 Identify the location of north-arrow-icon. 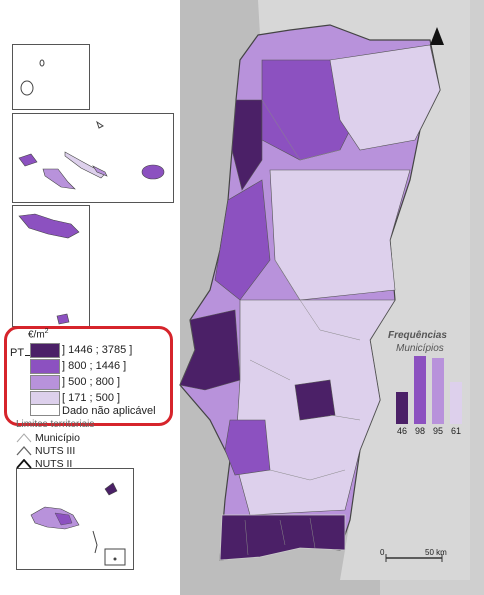
(437, 36).